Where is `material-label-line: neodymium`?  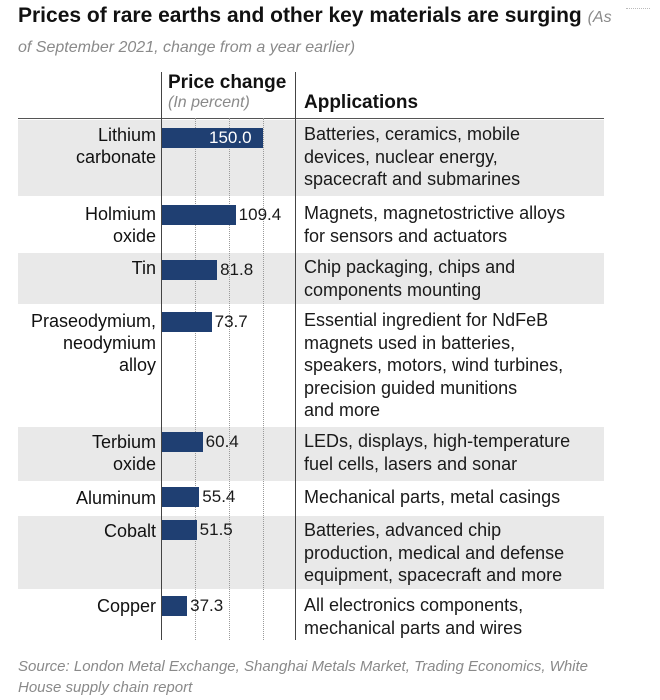 material-label-line: neodymium is located at coordinates (109, 343).